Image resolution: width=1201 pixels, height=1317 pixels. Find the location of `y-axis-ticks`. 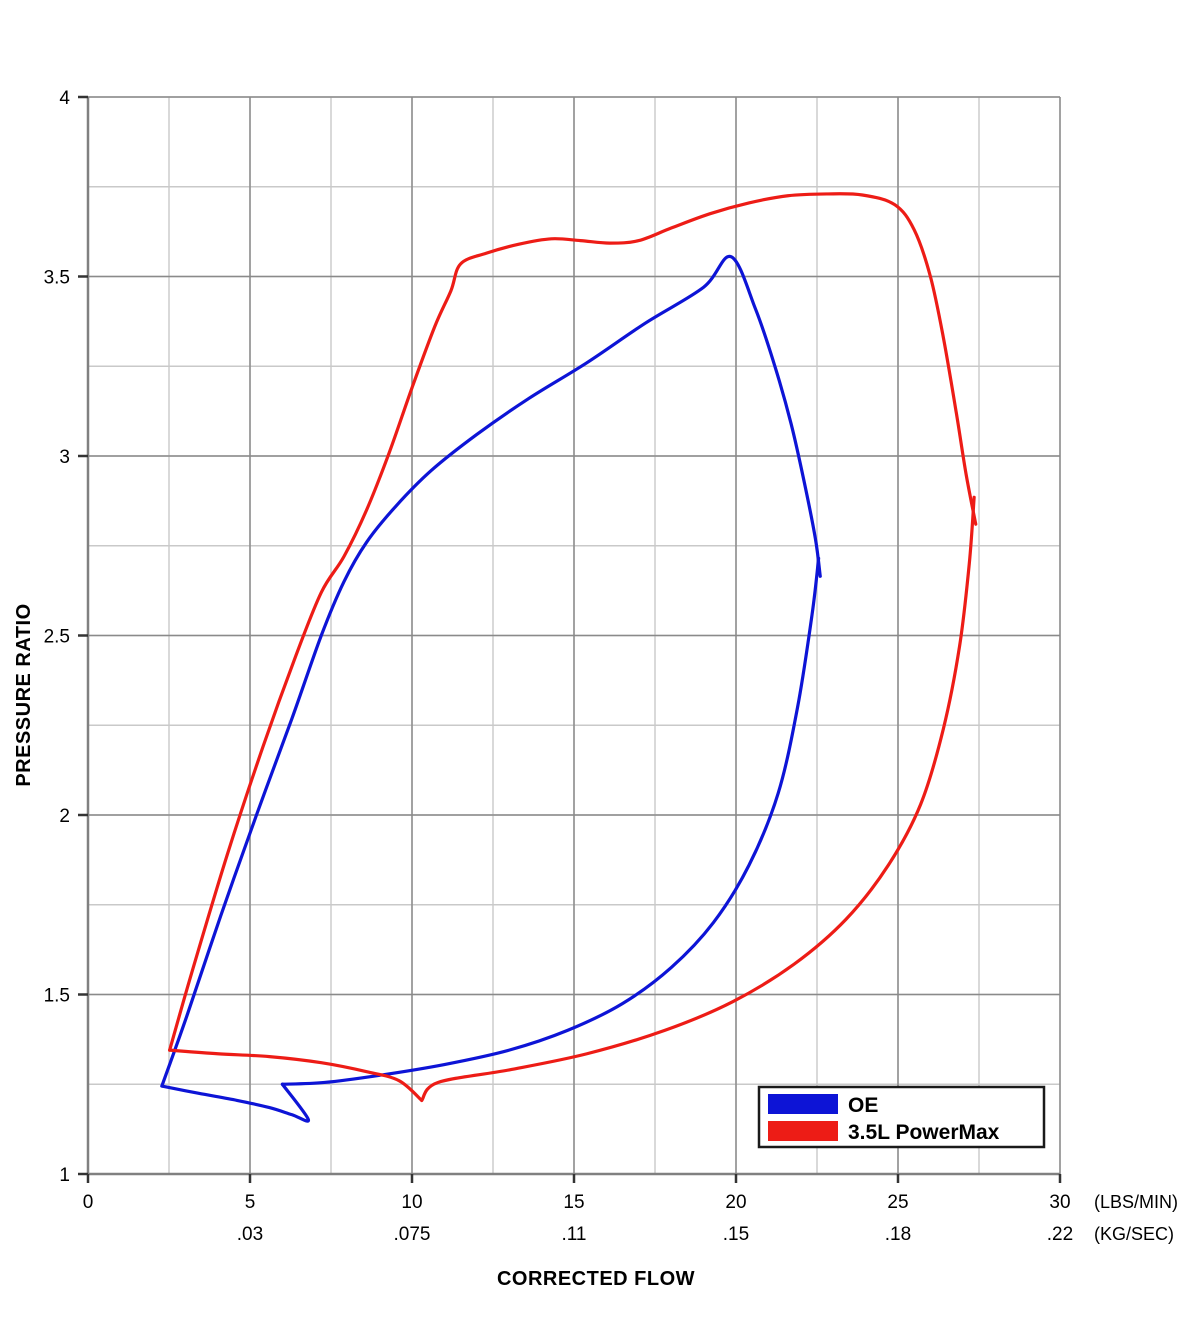

y-axis-ticks is located at coordinates (83, 635).